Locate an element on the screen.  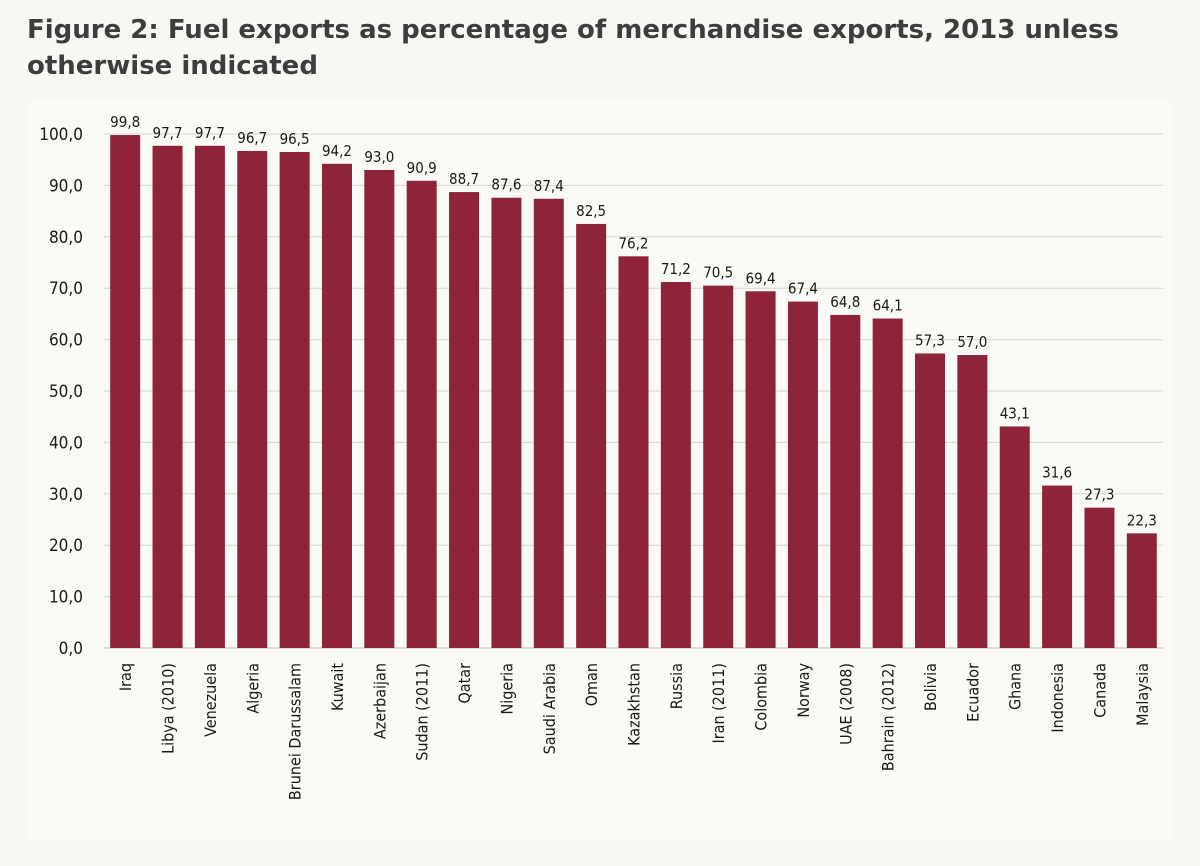
category-label: Oman is located at coordinates (591, 684).